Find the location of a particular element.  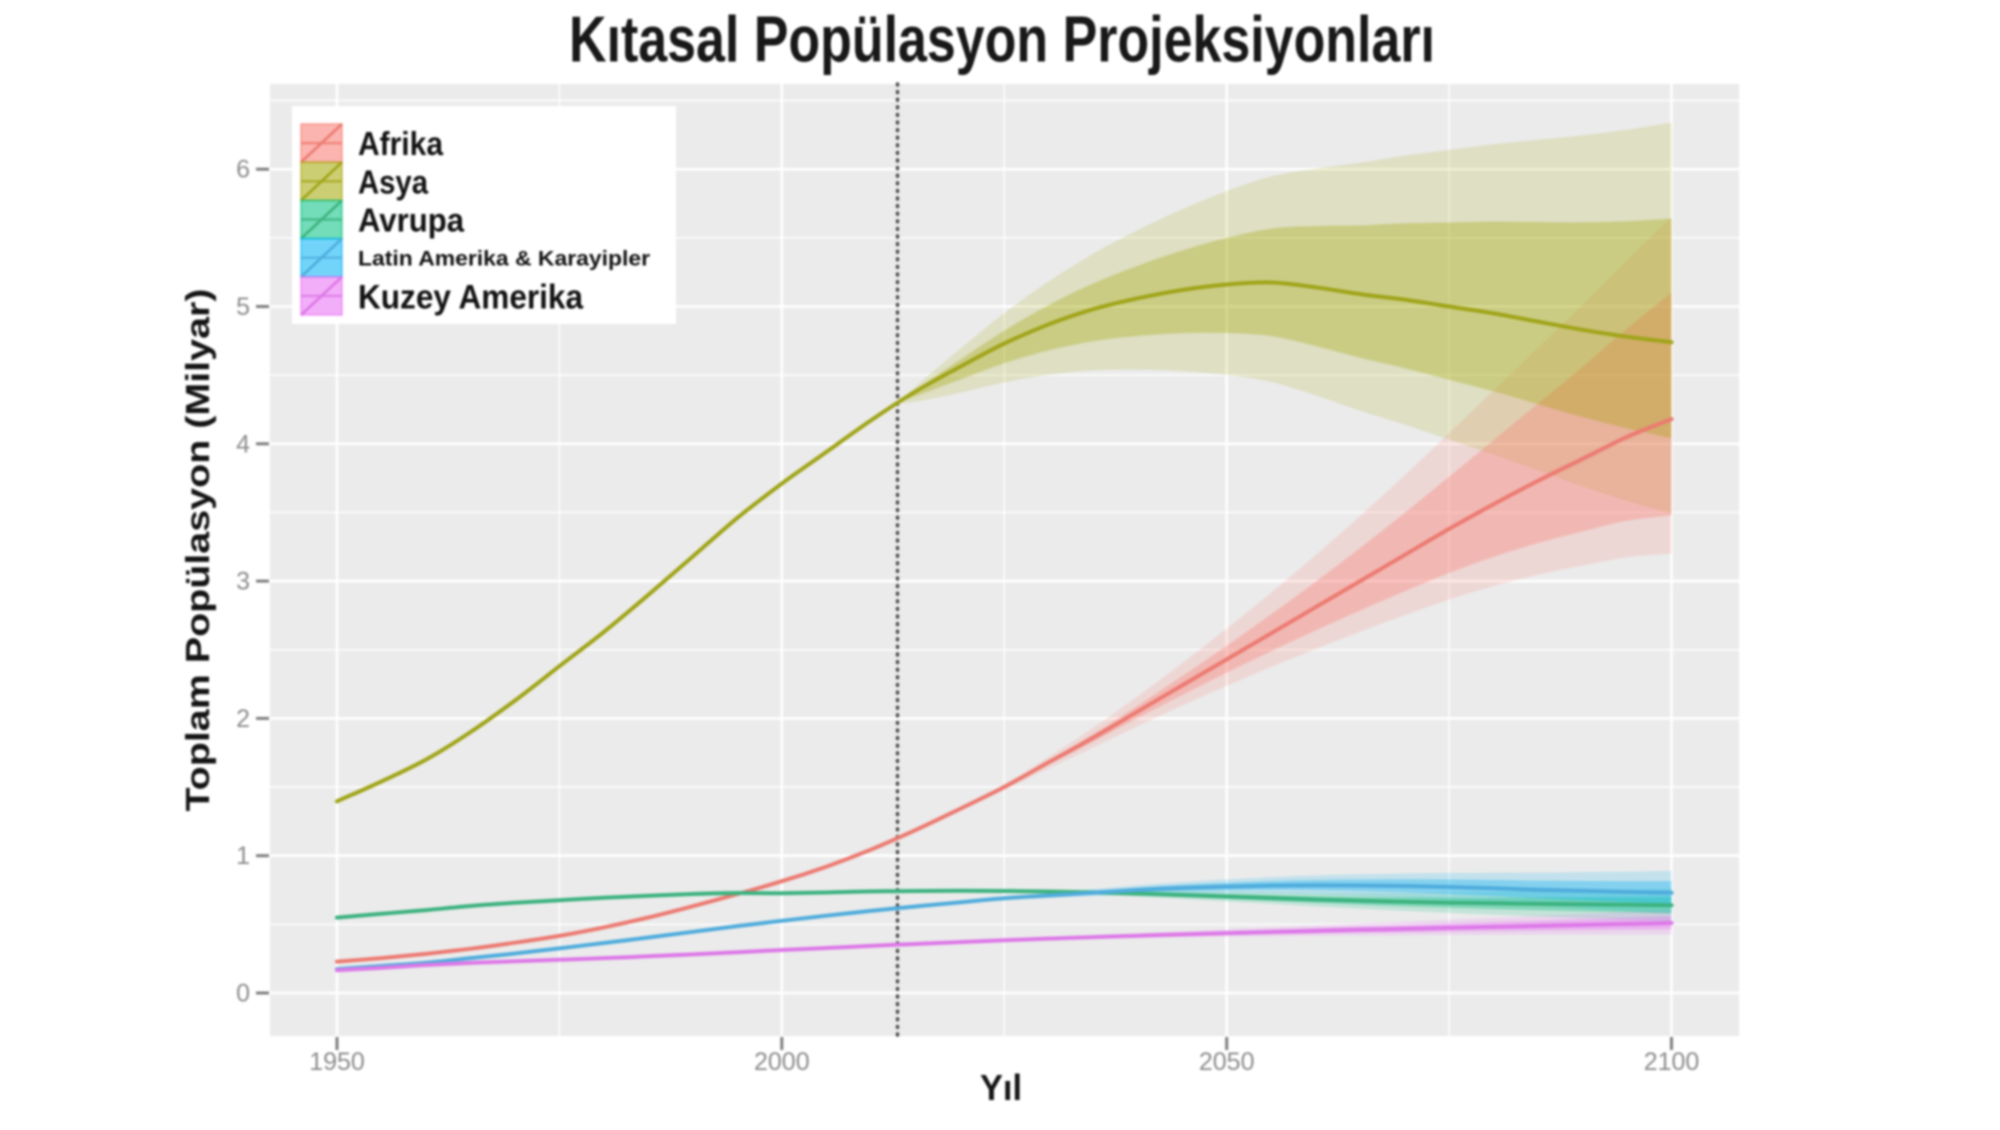

svg-text: 5 is located at coordinates (243, 307).